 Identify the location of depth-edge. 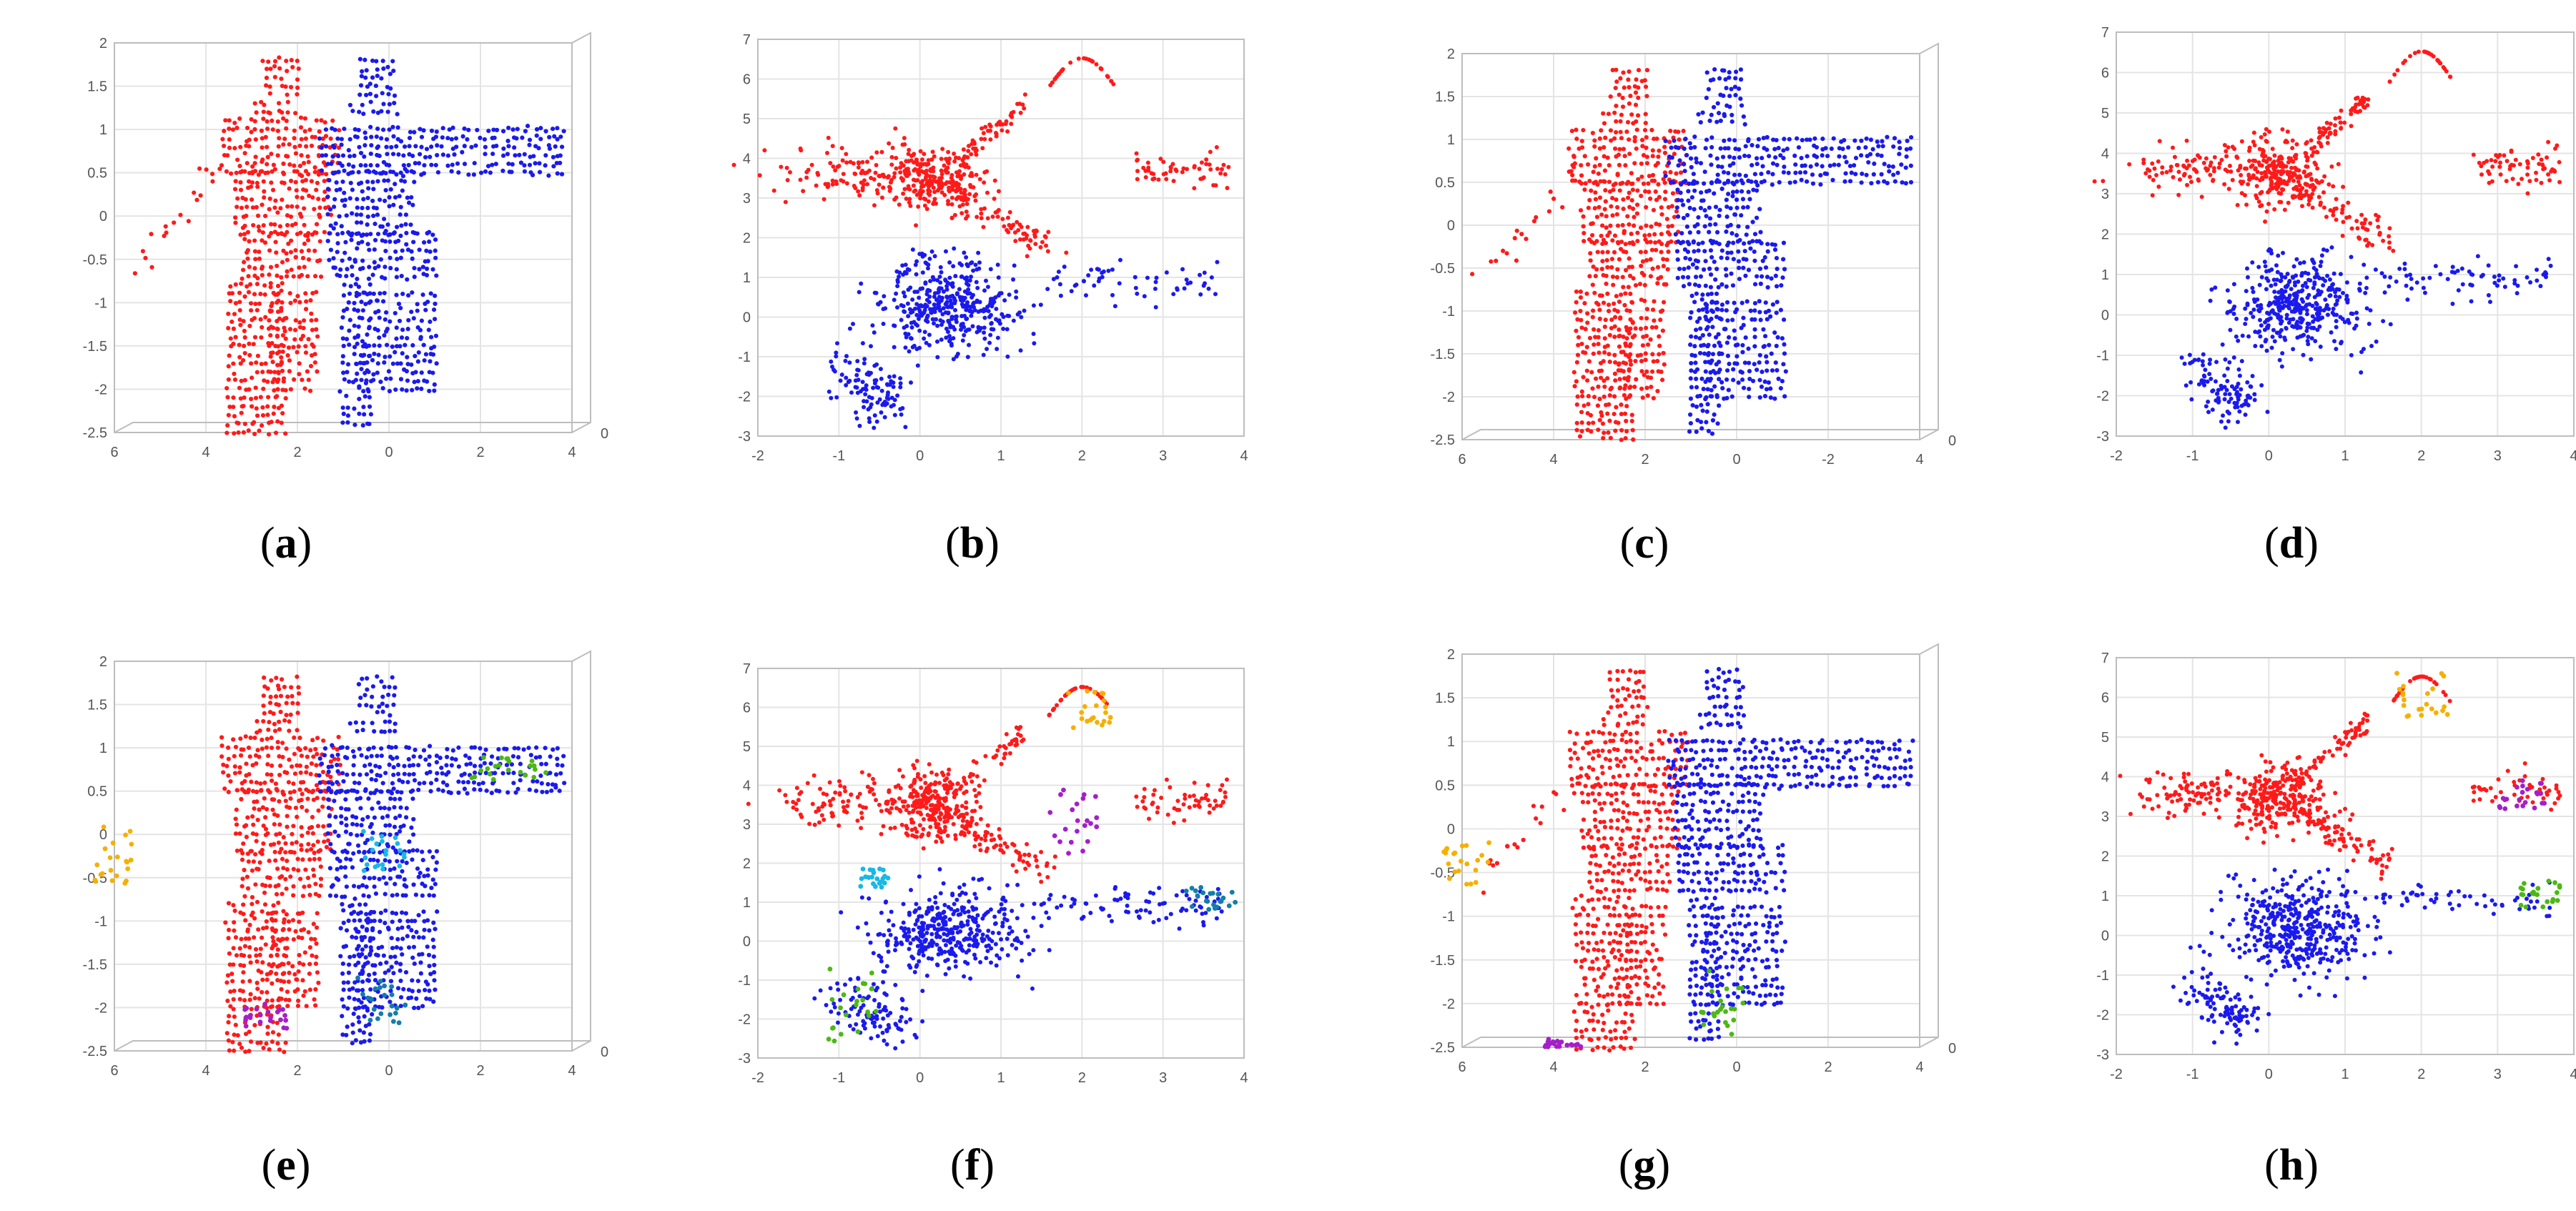
(1699, 434).